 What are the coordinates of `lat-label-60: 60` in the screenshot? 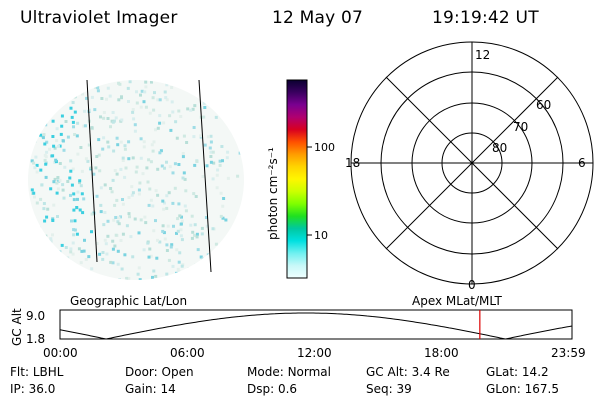 It's located at (543, 105).